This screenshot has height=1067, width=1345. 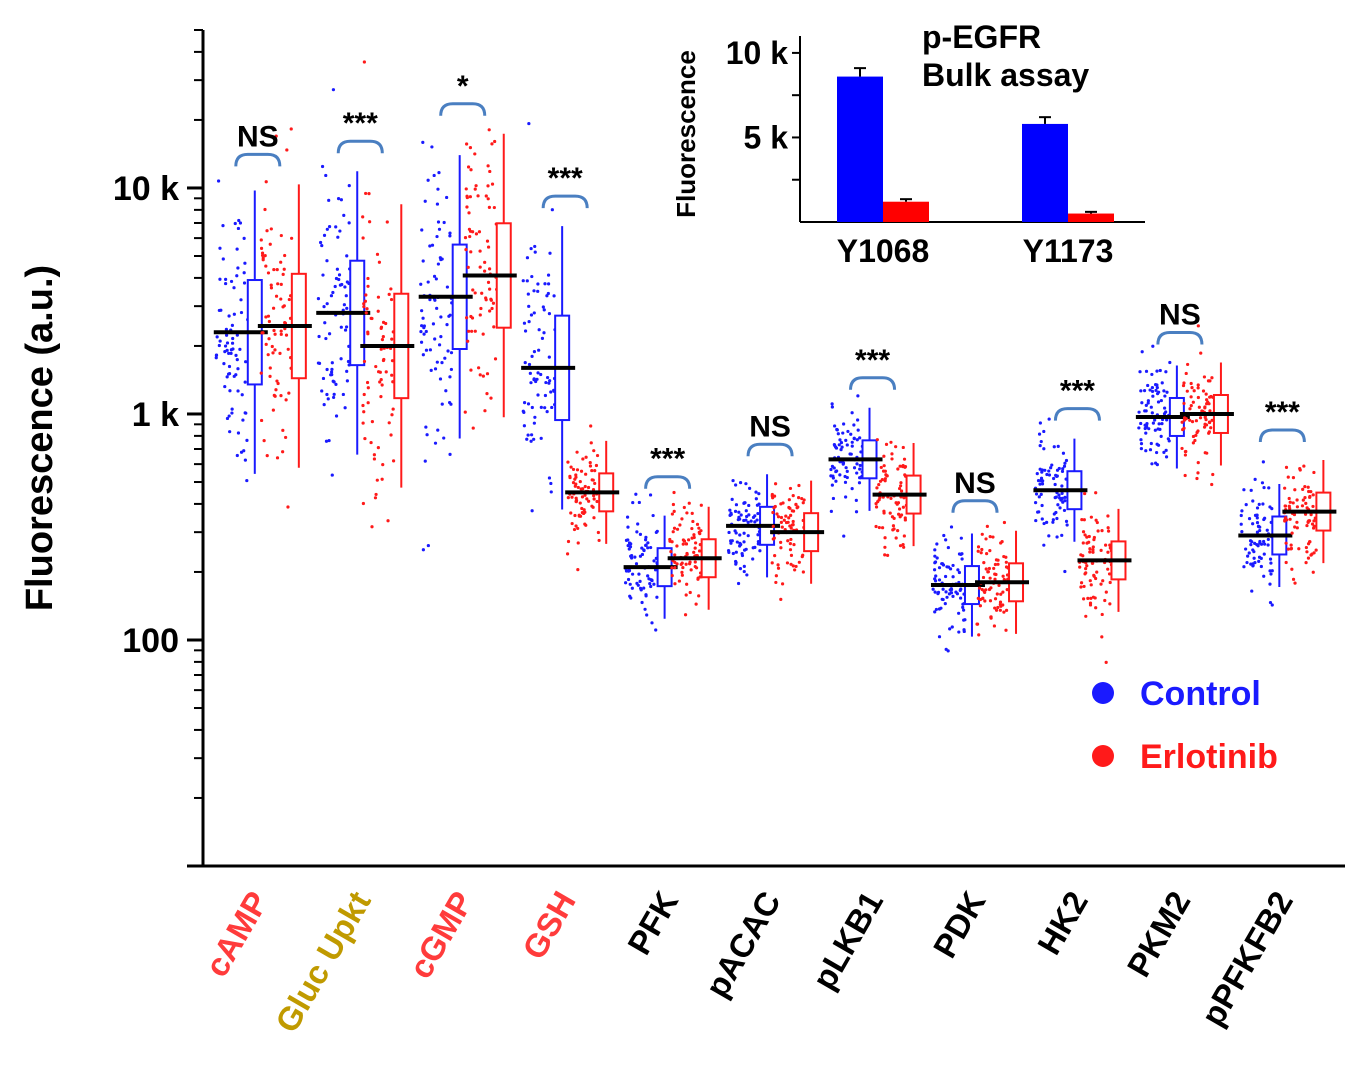 I want to click on legend-marker, so click(x=1103, y=693).